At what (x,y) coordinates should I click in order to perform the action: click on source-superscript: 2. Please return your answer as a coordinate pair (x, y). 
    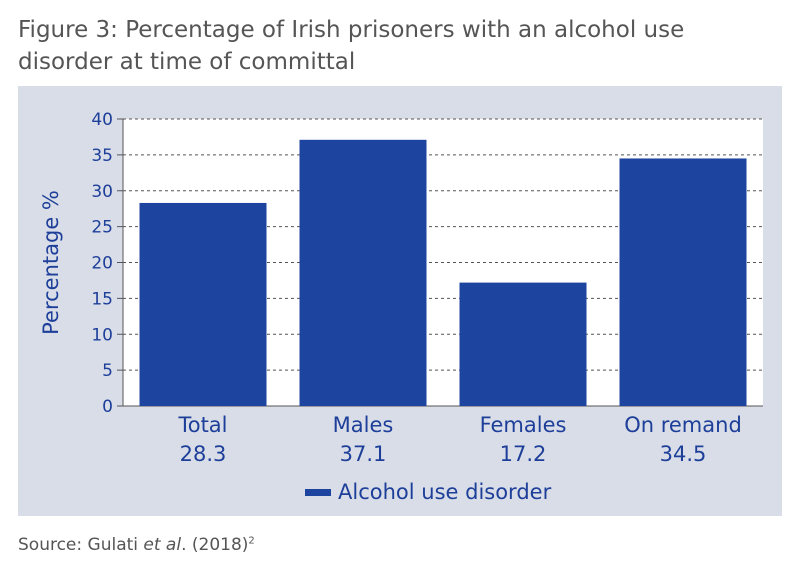
    Looking at the image, I should click on (251, 541).